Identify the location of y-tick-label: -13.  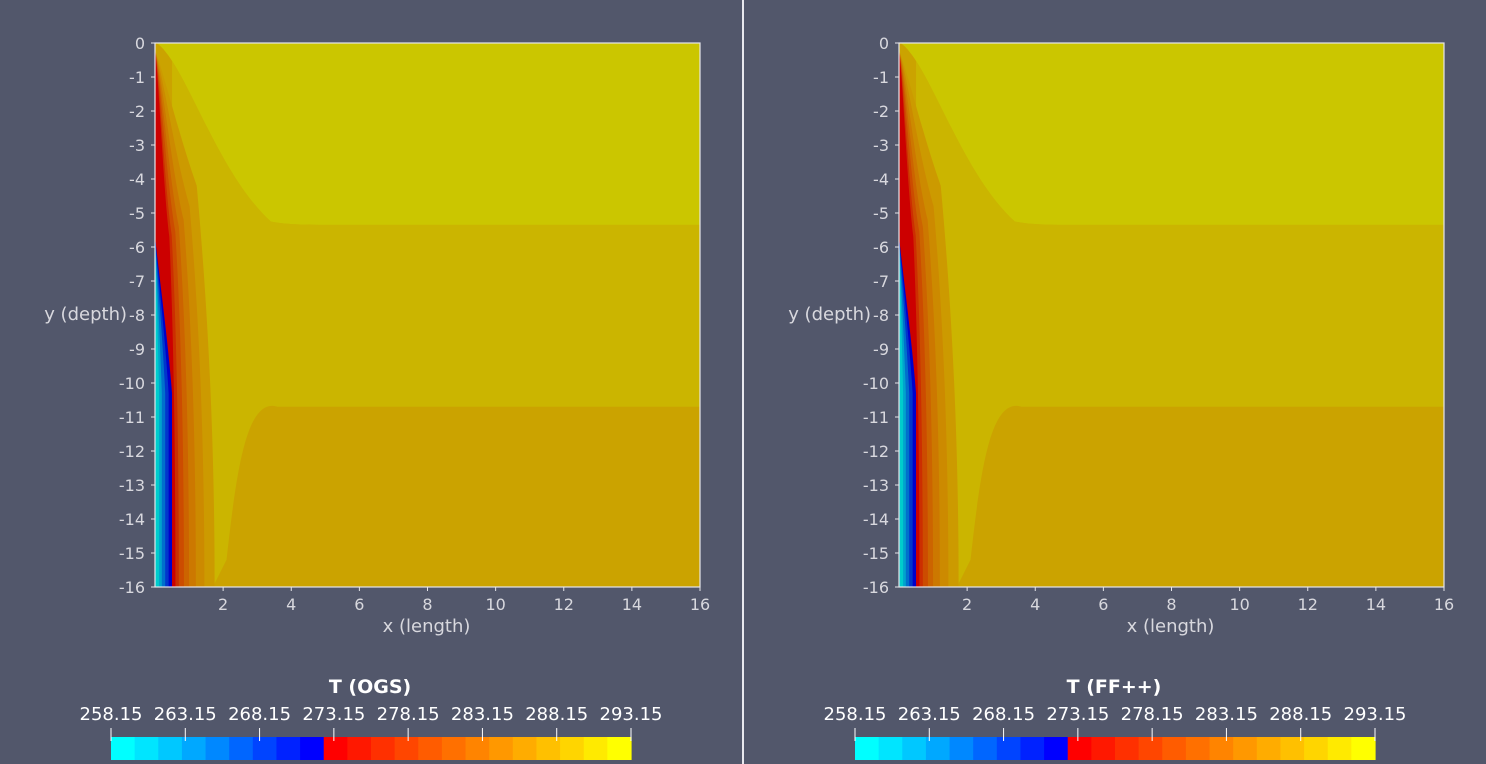
(132, 485).